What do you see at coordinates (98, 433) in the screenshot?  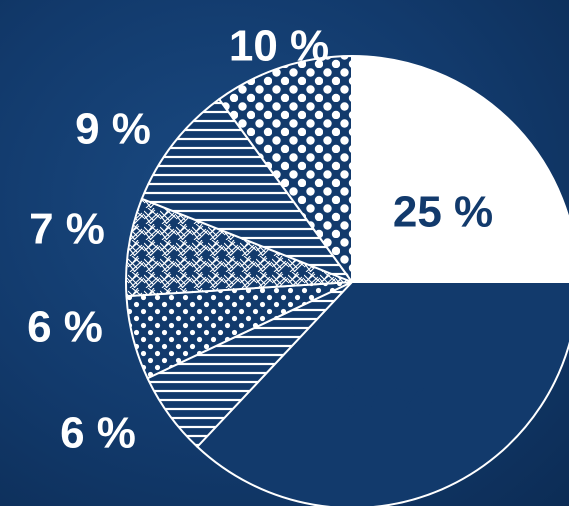 I see `slice-label-3: 6 %` at bounding box center [98, 433].